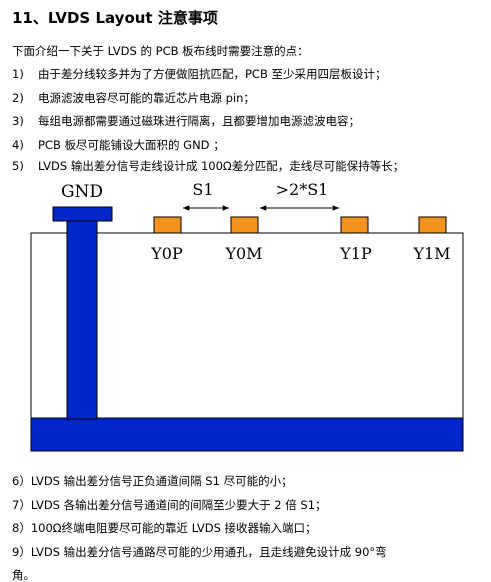  I want to click on pad-label-y0p: Y0P, so click(166, 253).